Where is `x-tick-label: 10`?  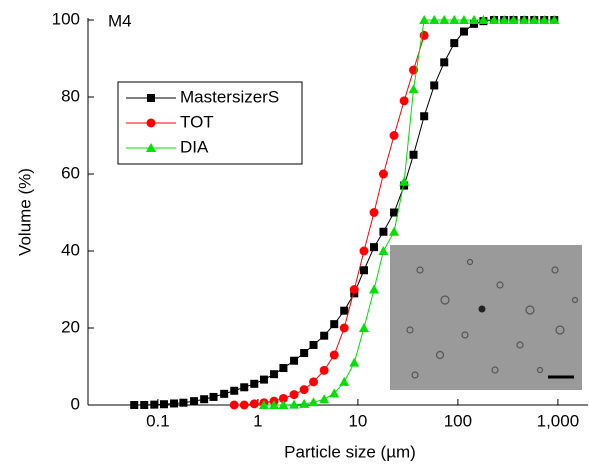 x-tick-label: 10 is located at coordinates (357, 420).